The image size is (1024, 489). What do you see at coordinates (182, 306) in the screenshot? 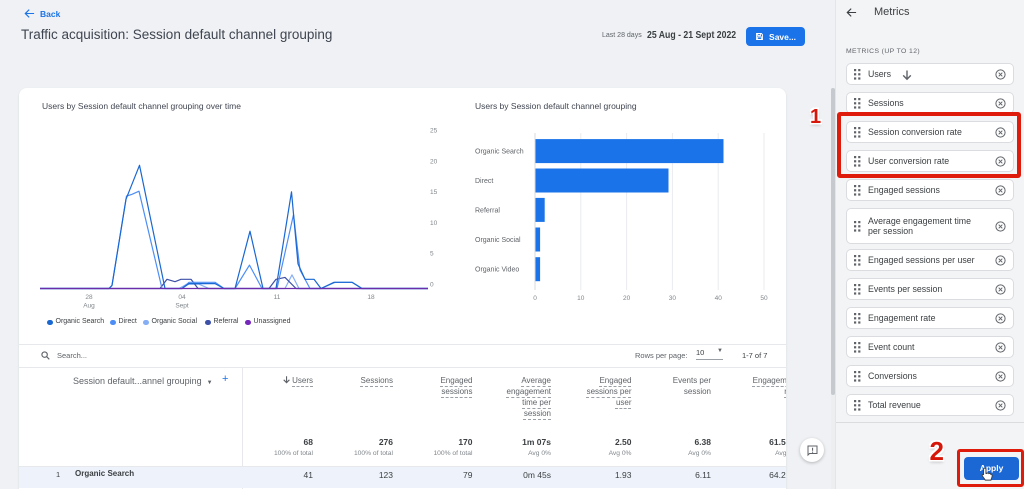
I see `svg-text: Sept` at bounding box center [182, 306].